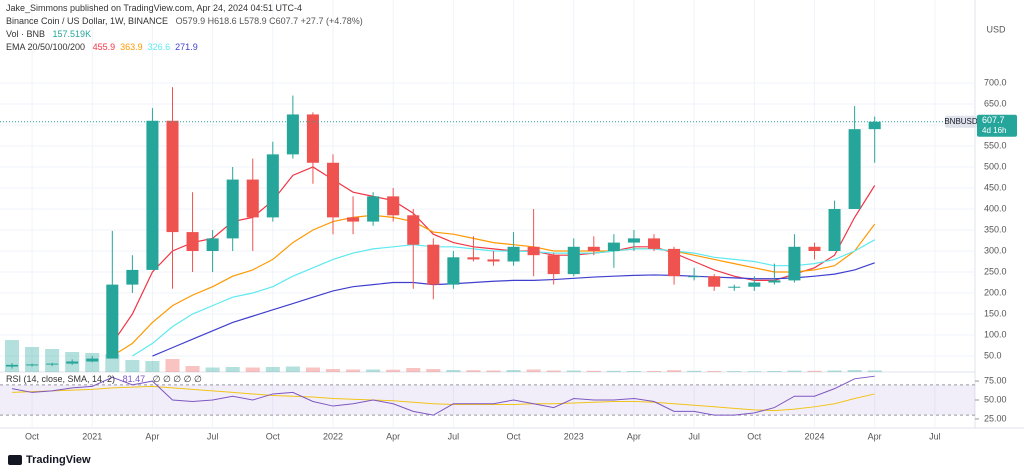 The image size is (1024, 472). What do you see at coordinates (995, 418) in the screenshot?
I see `rsi-tick-label: 25.00` at bounding box center [995, 418].